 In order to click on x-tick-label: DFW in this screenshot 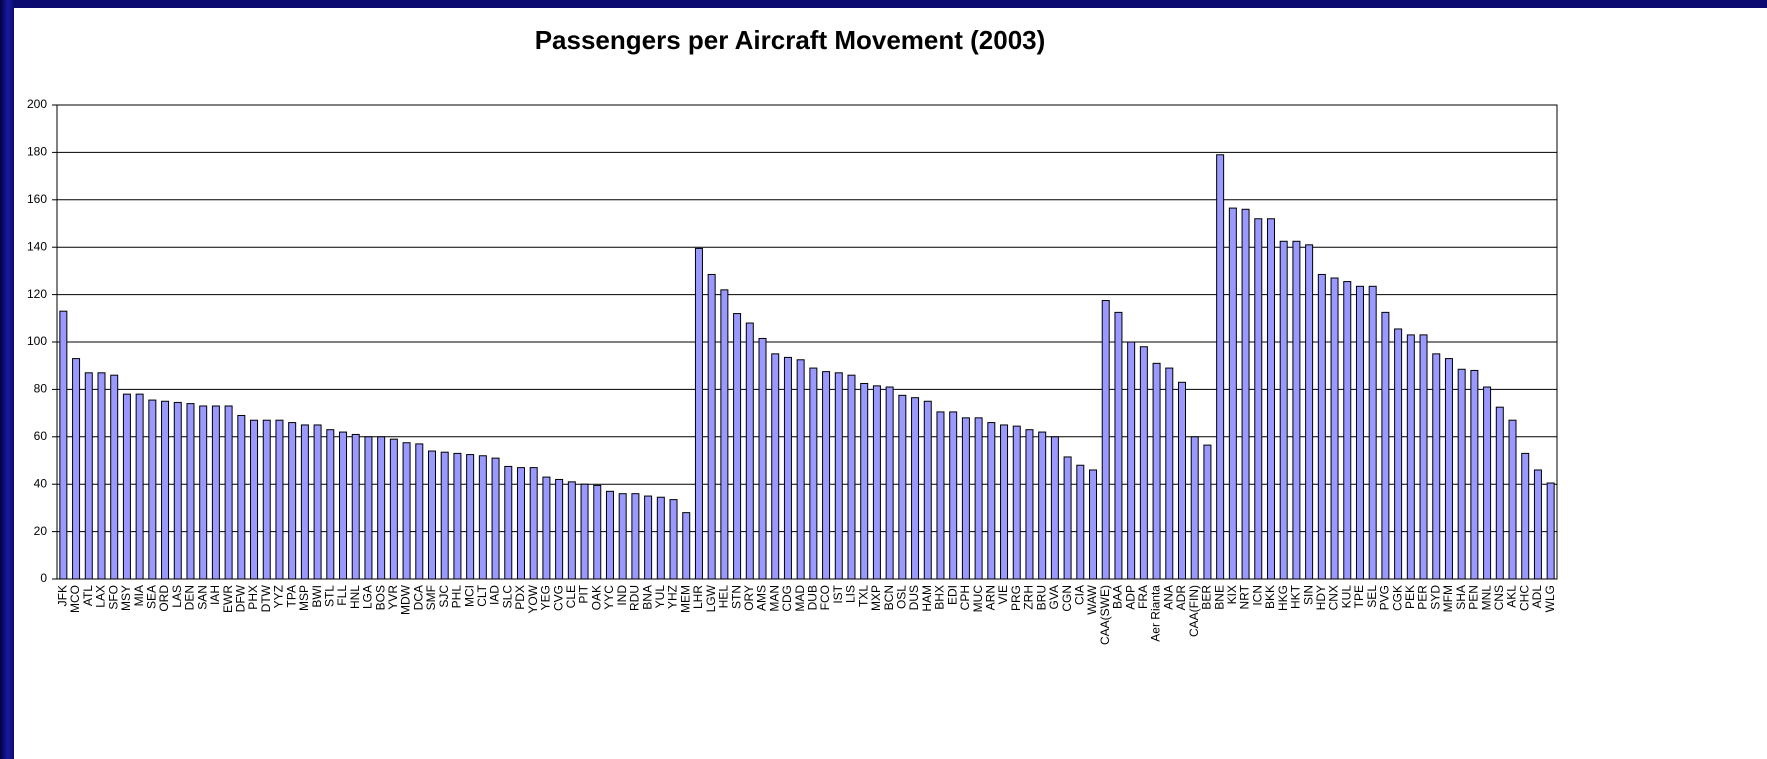, I will do `click(240, 598)`.